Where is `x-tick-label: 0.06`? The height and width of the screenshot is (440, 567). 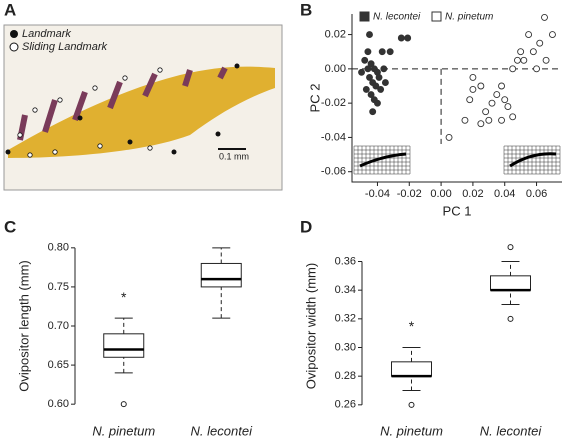
x-tick-label: 0.06 is located at coordinates (536, 194).